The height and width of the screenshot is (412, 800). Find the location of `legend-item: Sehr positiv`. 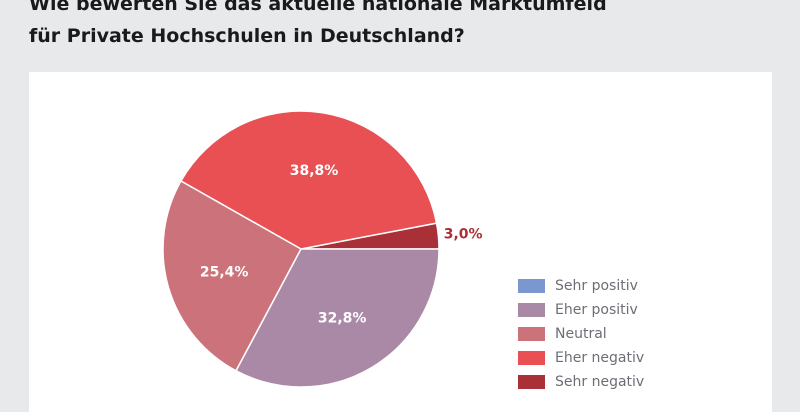

legend-item: Sehr positiv is located at coordinates (581, 286).